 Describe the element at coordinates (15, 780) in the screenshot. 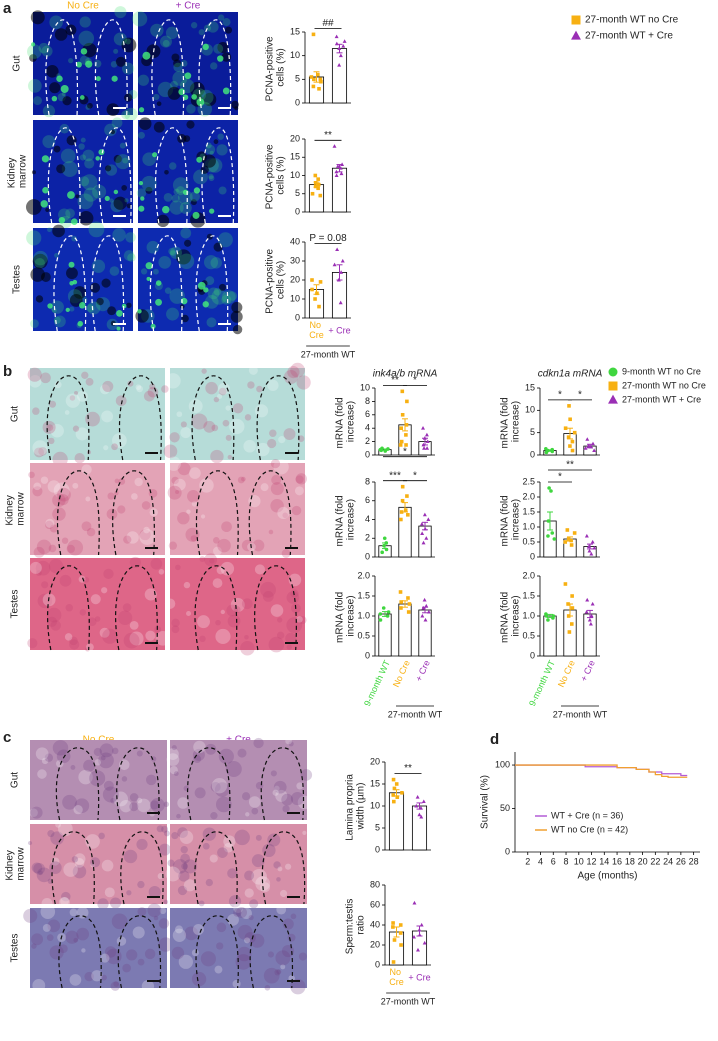

I see `row-label: Gut` at that location.